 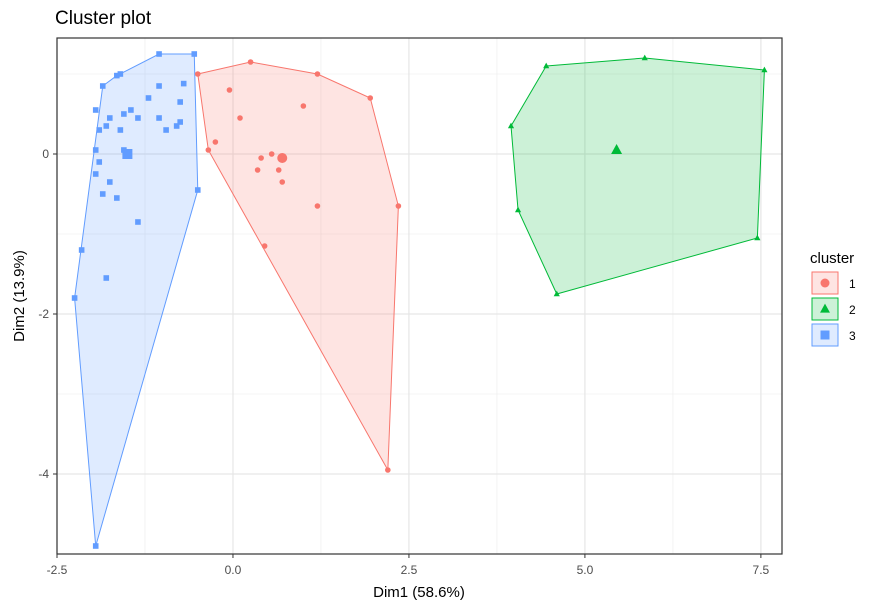 I want to click on y-tick-label: -2, so click(x=43, y=314).